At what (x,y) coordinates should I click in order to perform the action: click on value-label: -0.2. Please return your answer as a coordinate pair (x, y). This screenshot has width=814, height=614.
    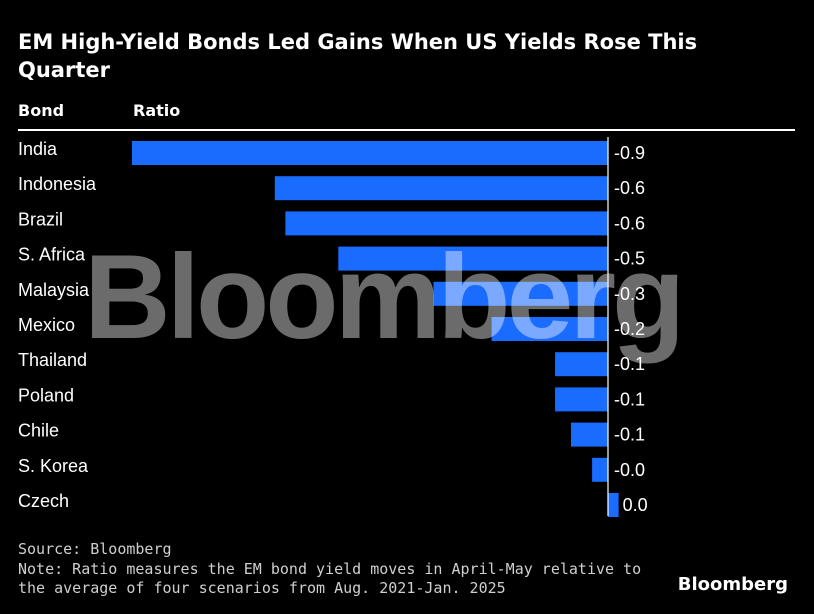
    Looking at the image, I should click on (629, 329).